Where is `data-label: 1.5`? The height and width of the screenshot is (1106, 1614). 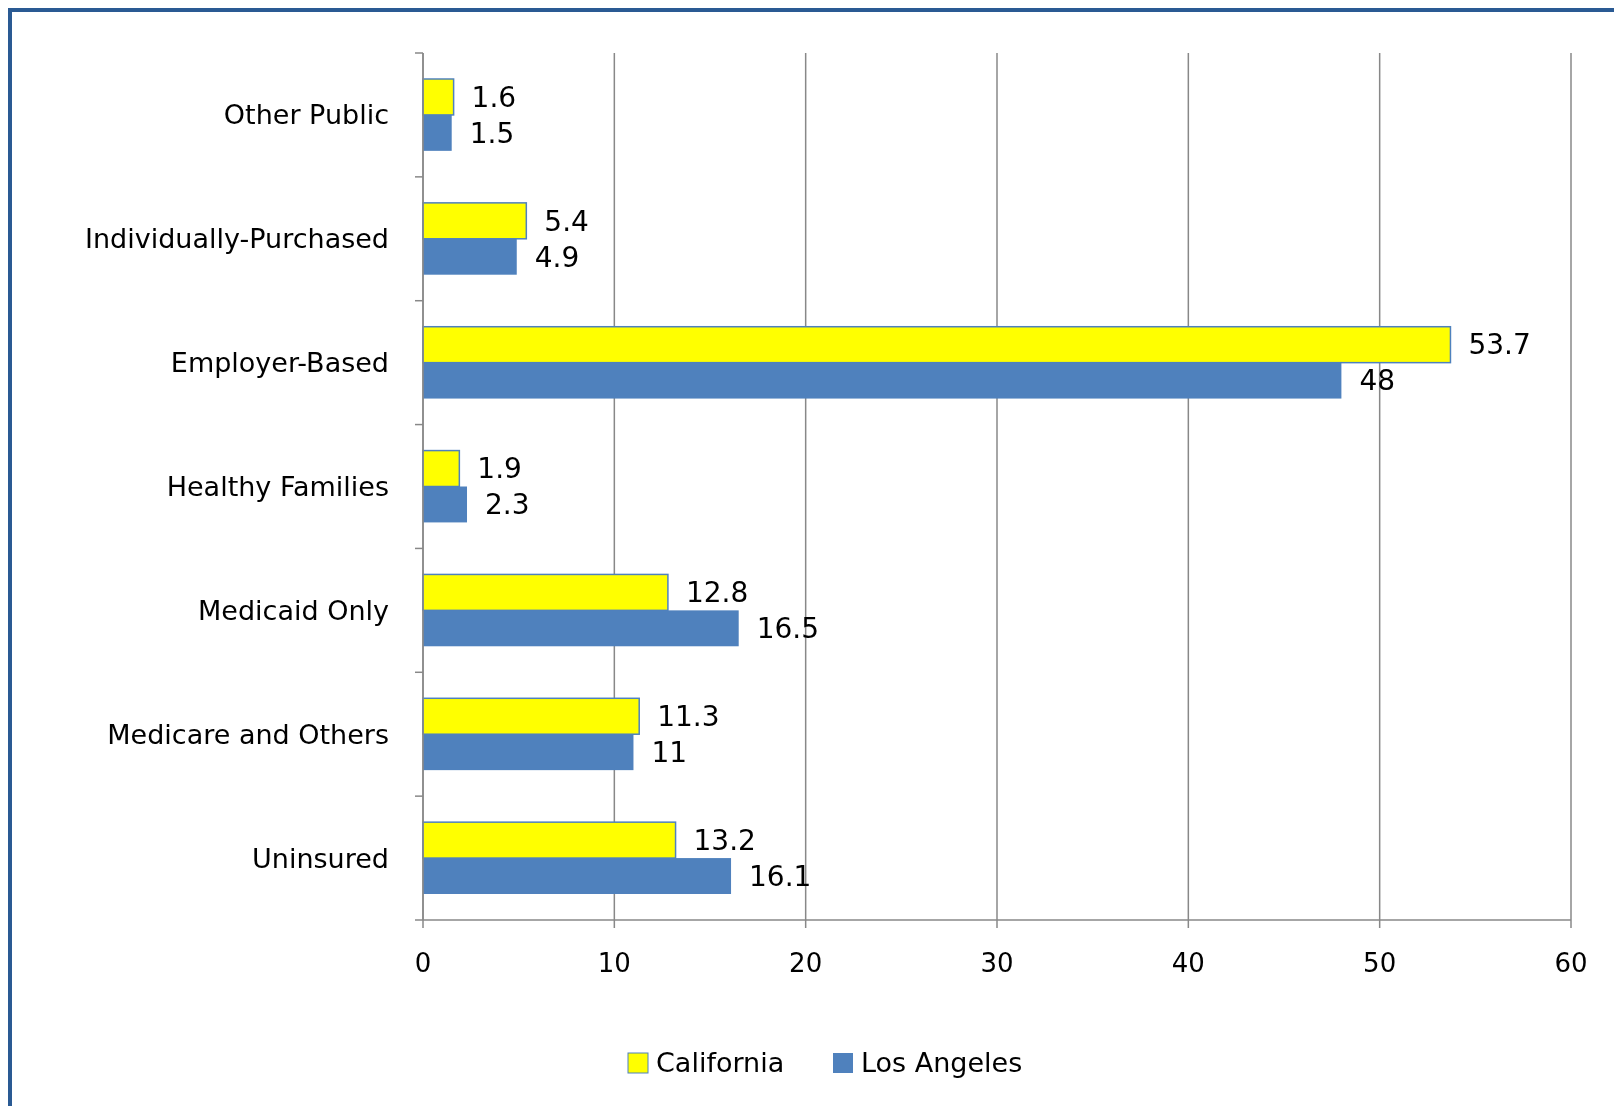
data-label: 1.5 is located at coordinates (492, 133).